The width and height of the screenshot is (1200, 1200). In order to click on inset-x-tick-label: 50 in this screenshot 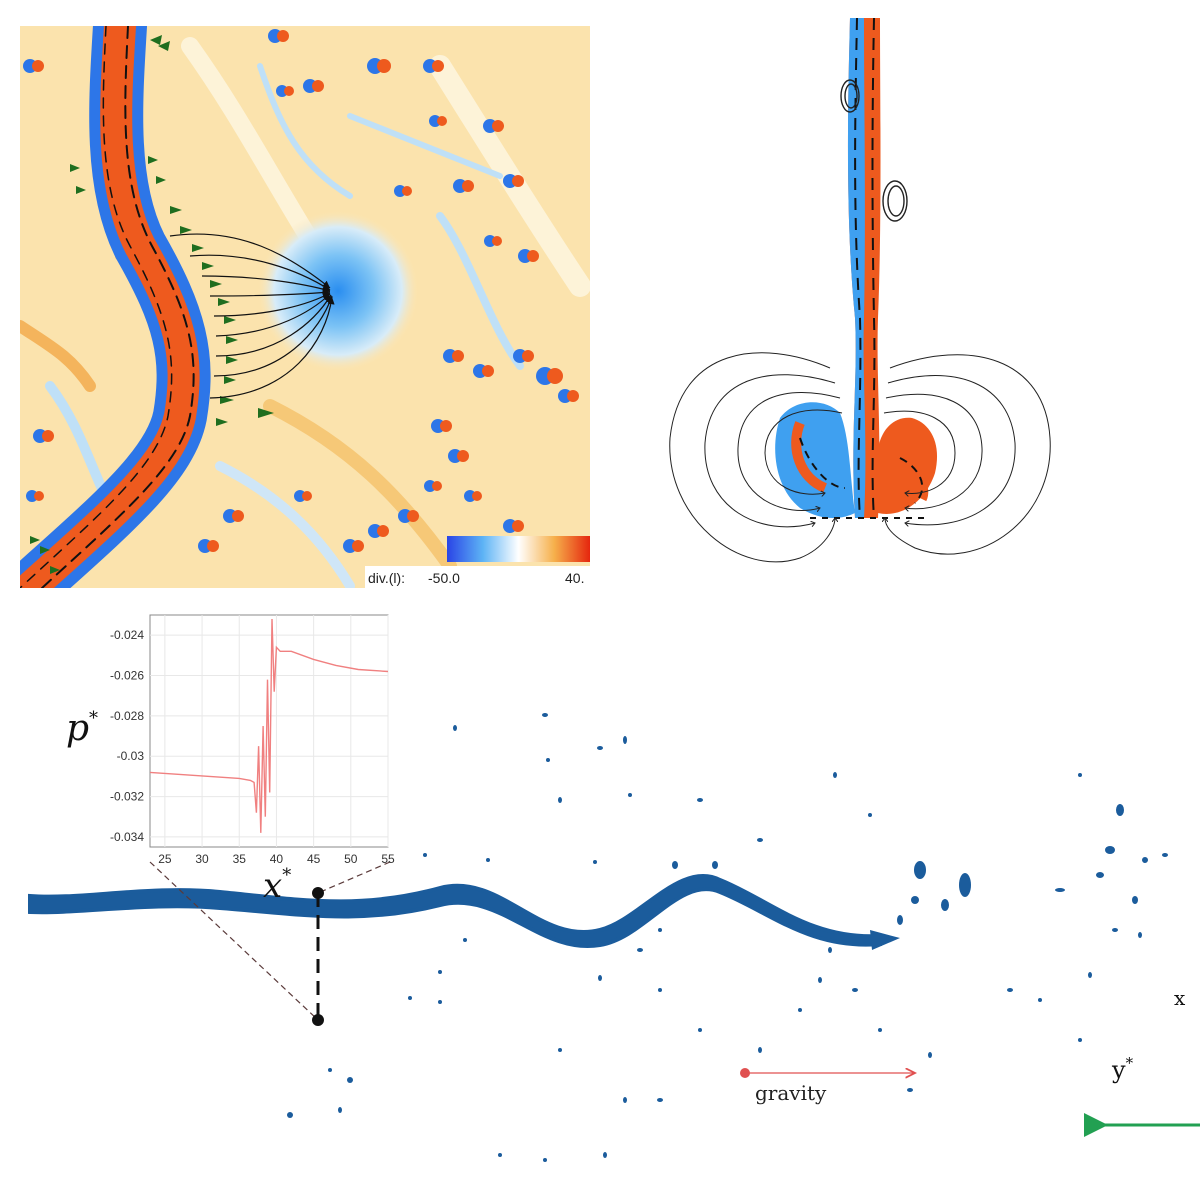, I will do `click(351, 859)`.